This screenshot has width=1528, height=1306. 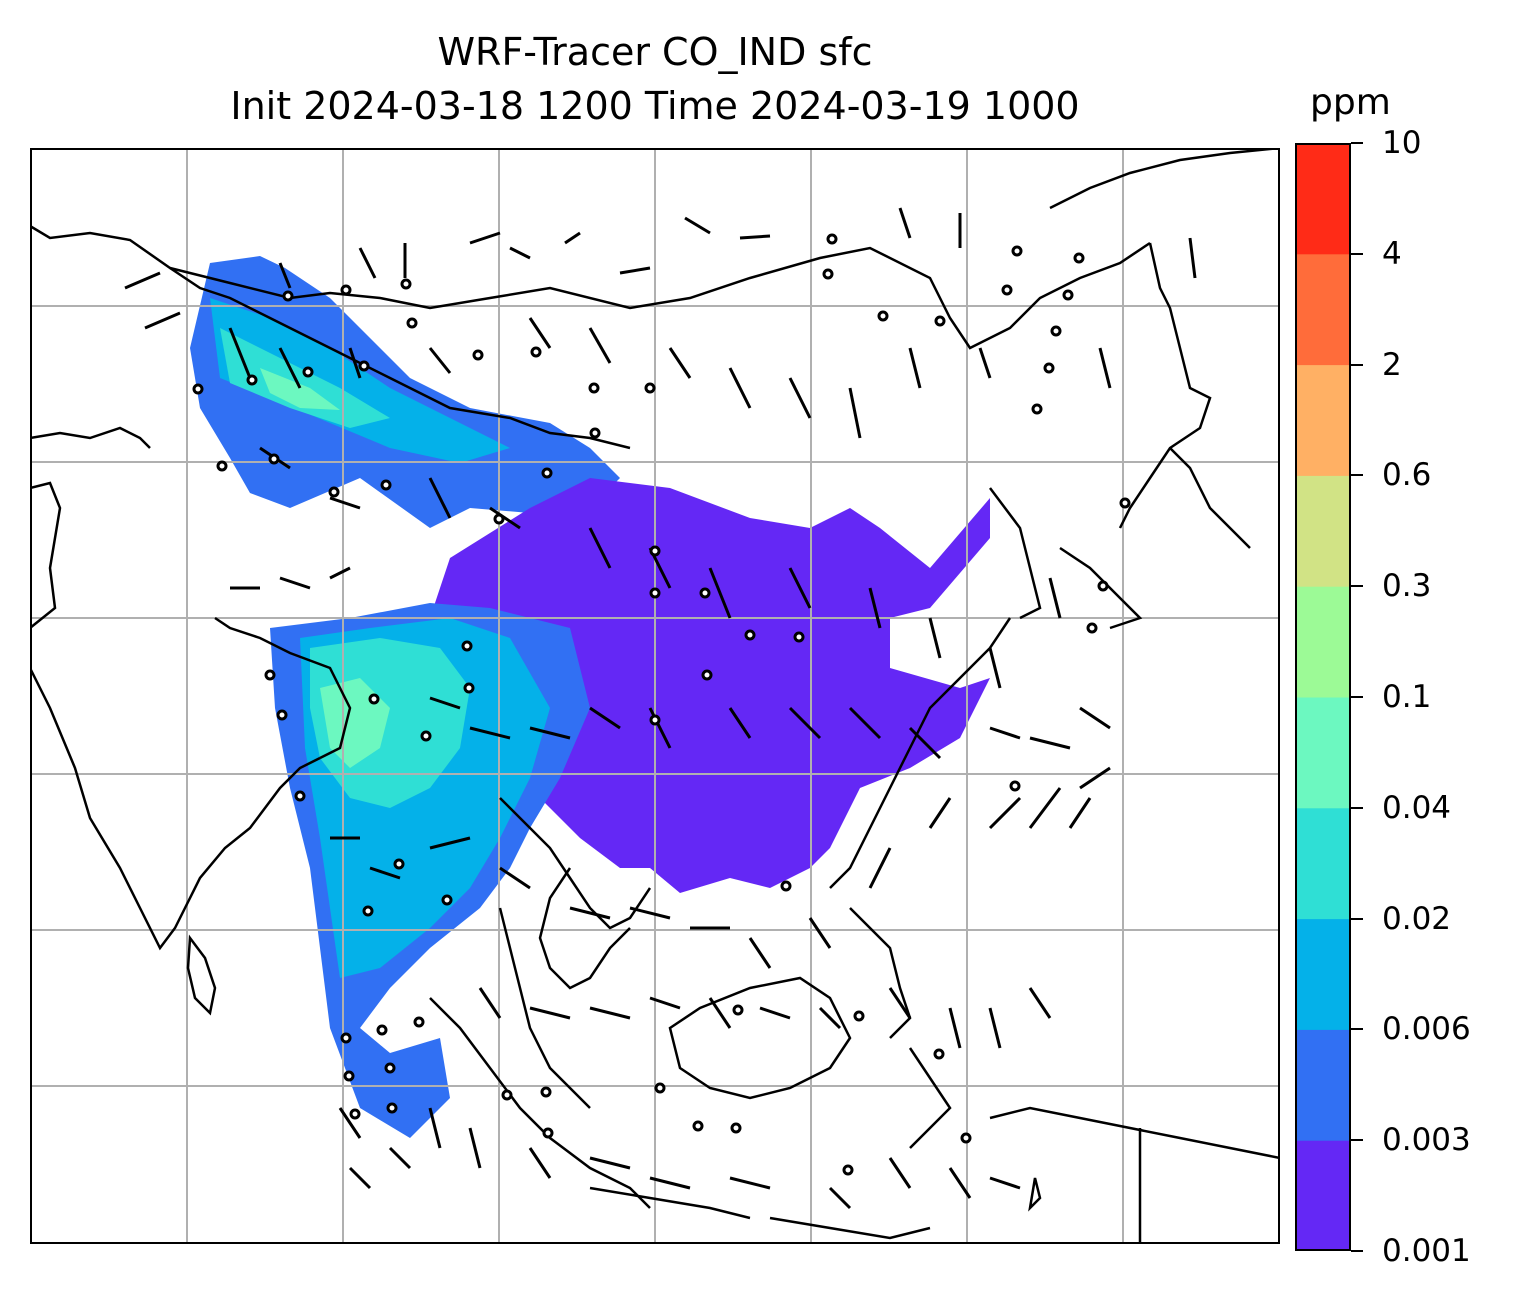 What do you see at coordinates (1407, 586) in the screenshot?
I see `colorbar-tick-label: 0.3` at bounding box center [1407, 586].